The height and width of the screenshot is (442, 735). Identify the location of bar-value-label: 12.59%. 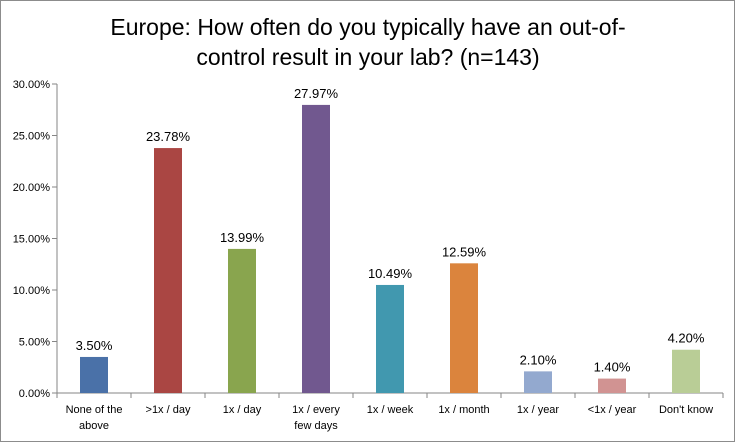
(464, 251).